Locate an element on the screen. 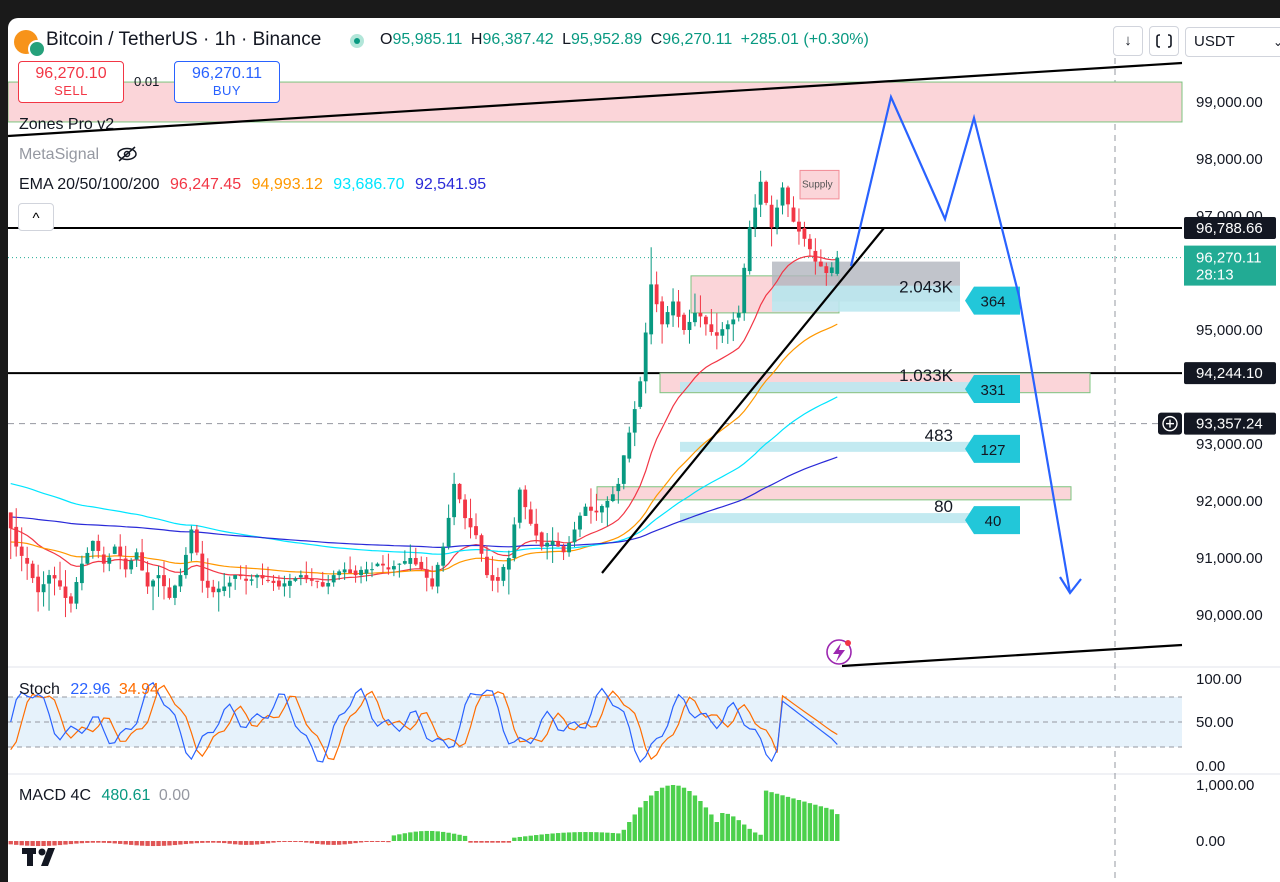 The image size is (1280, 882). stoch-label: Stoch is located at coordinates (39, 689).